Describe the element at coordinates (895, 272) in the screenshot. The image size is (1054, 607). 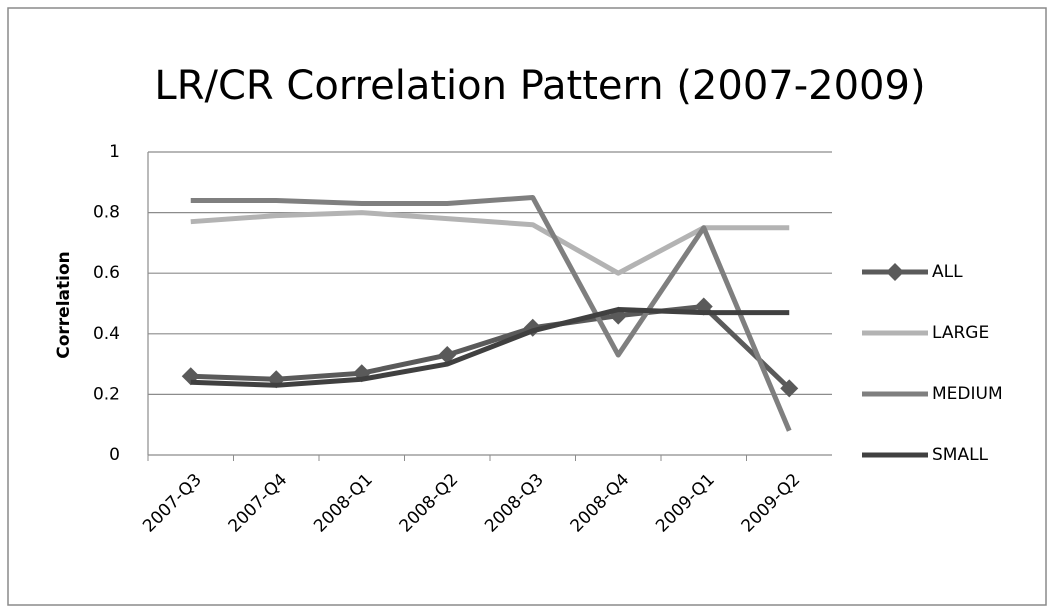
I see `legend-marker` at that location.